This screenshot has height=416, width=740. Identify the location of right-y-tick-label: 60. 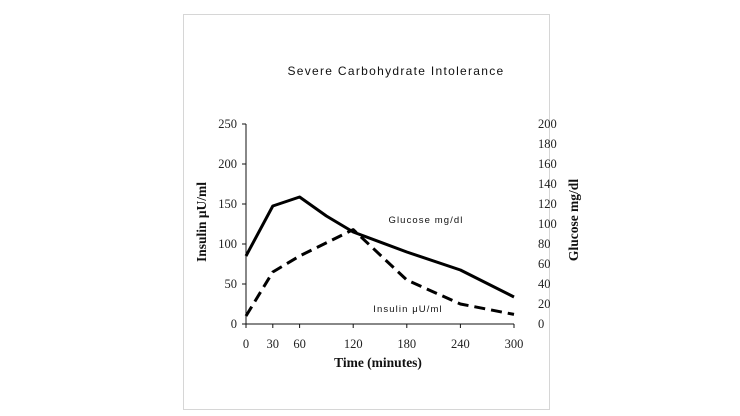
(544, 264).